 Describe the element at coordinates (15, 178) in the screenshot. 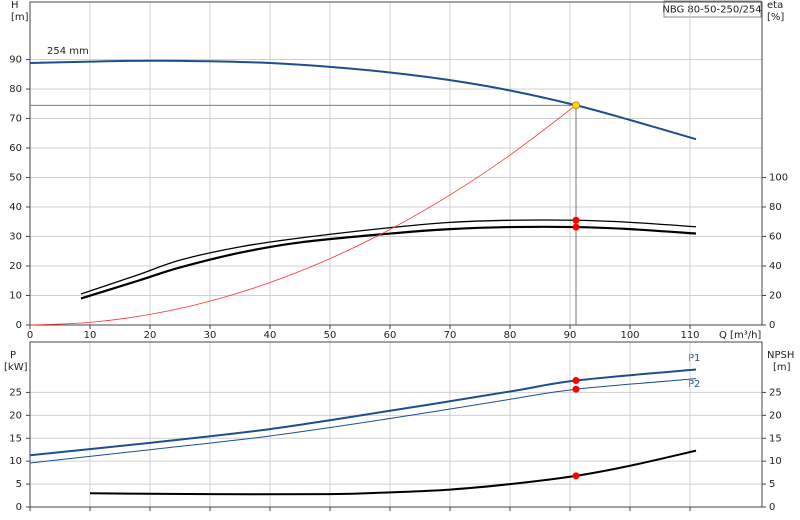

I see `y-tick-label: 50` at that location.